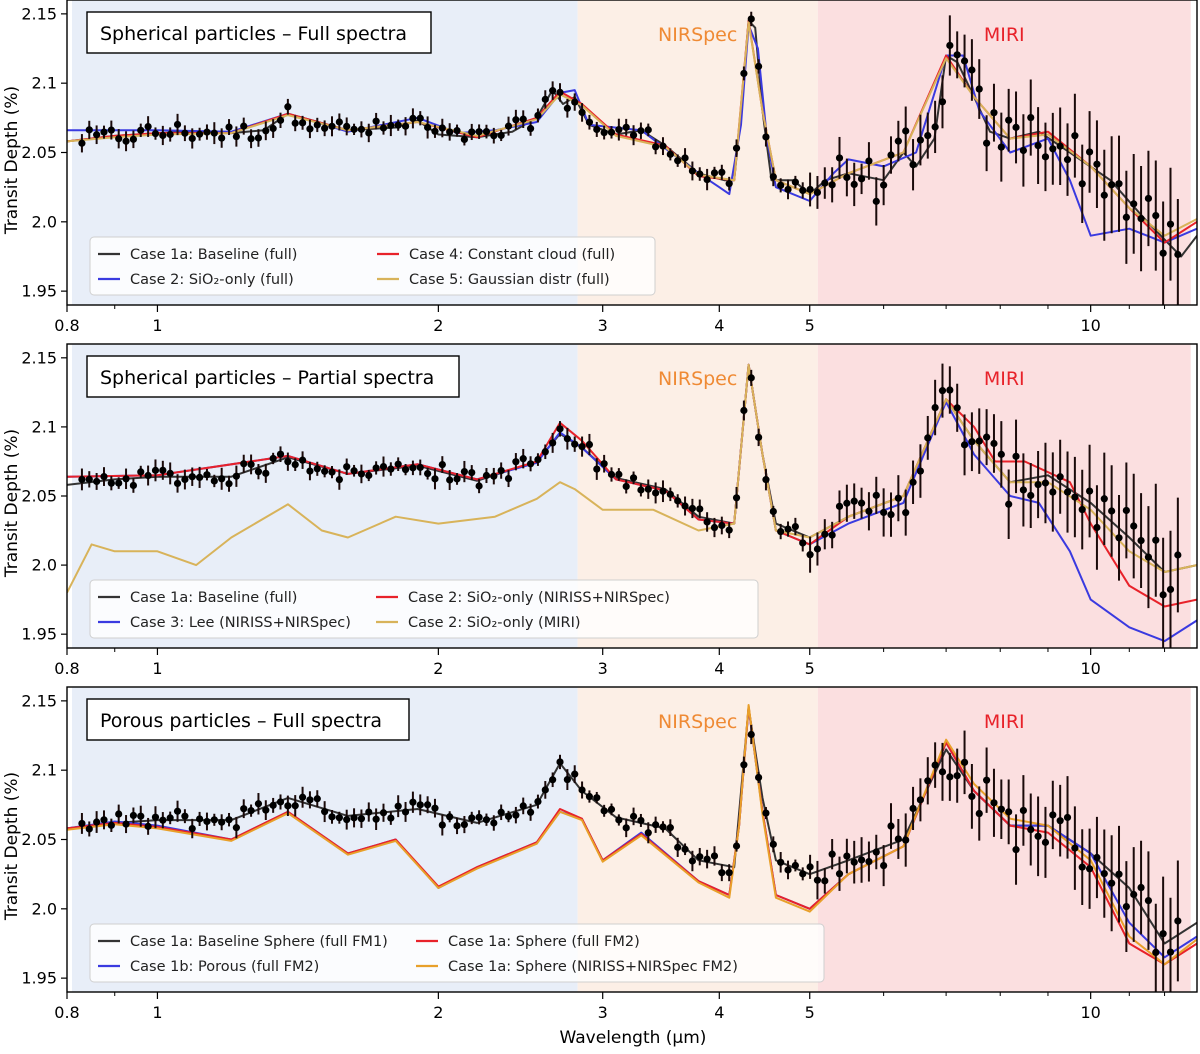  I want to click on x-axis-title: Wavelength (μm), so click(633, 1038).